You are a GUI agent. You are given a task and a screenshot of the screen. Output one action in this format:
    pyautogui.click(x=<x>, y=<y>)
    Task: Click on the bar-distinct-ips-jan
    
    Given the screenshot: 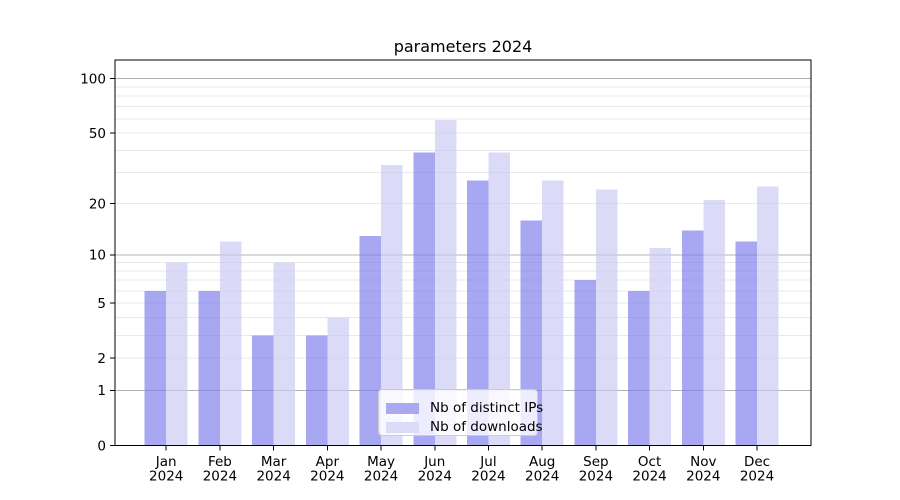 What is the action you would take?
    pyautogui.click(x=155, y=368)
    